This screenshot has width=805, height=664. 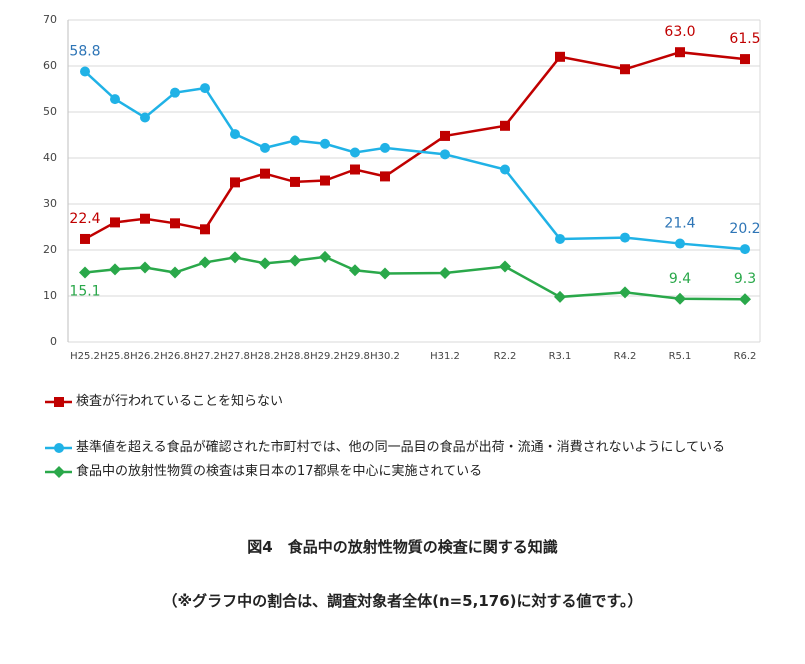 I want to click on legend-item: 食品中の放射性物質の検査は東日本の17都県を中心に実施されている, so click(x=404, y=472).